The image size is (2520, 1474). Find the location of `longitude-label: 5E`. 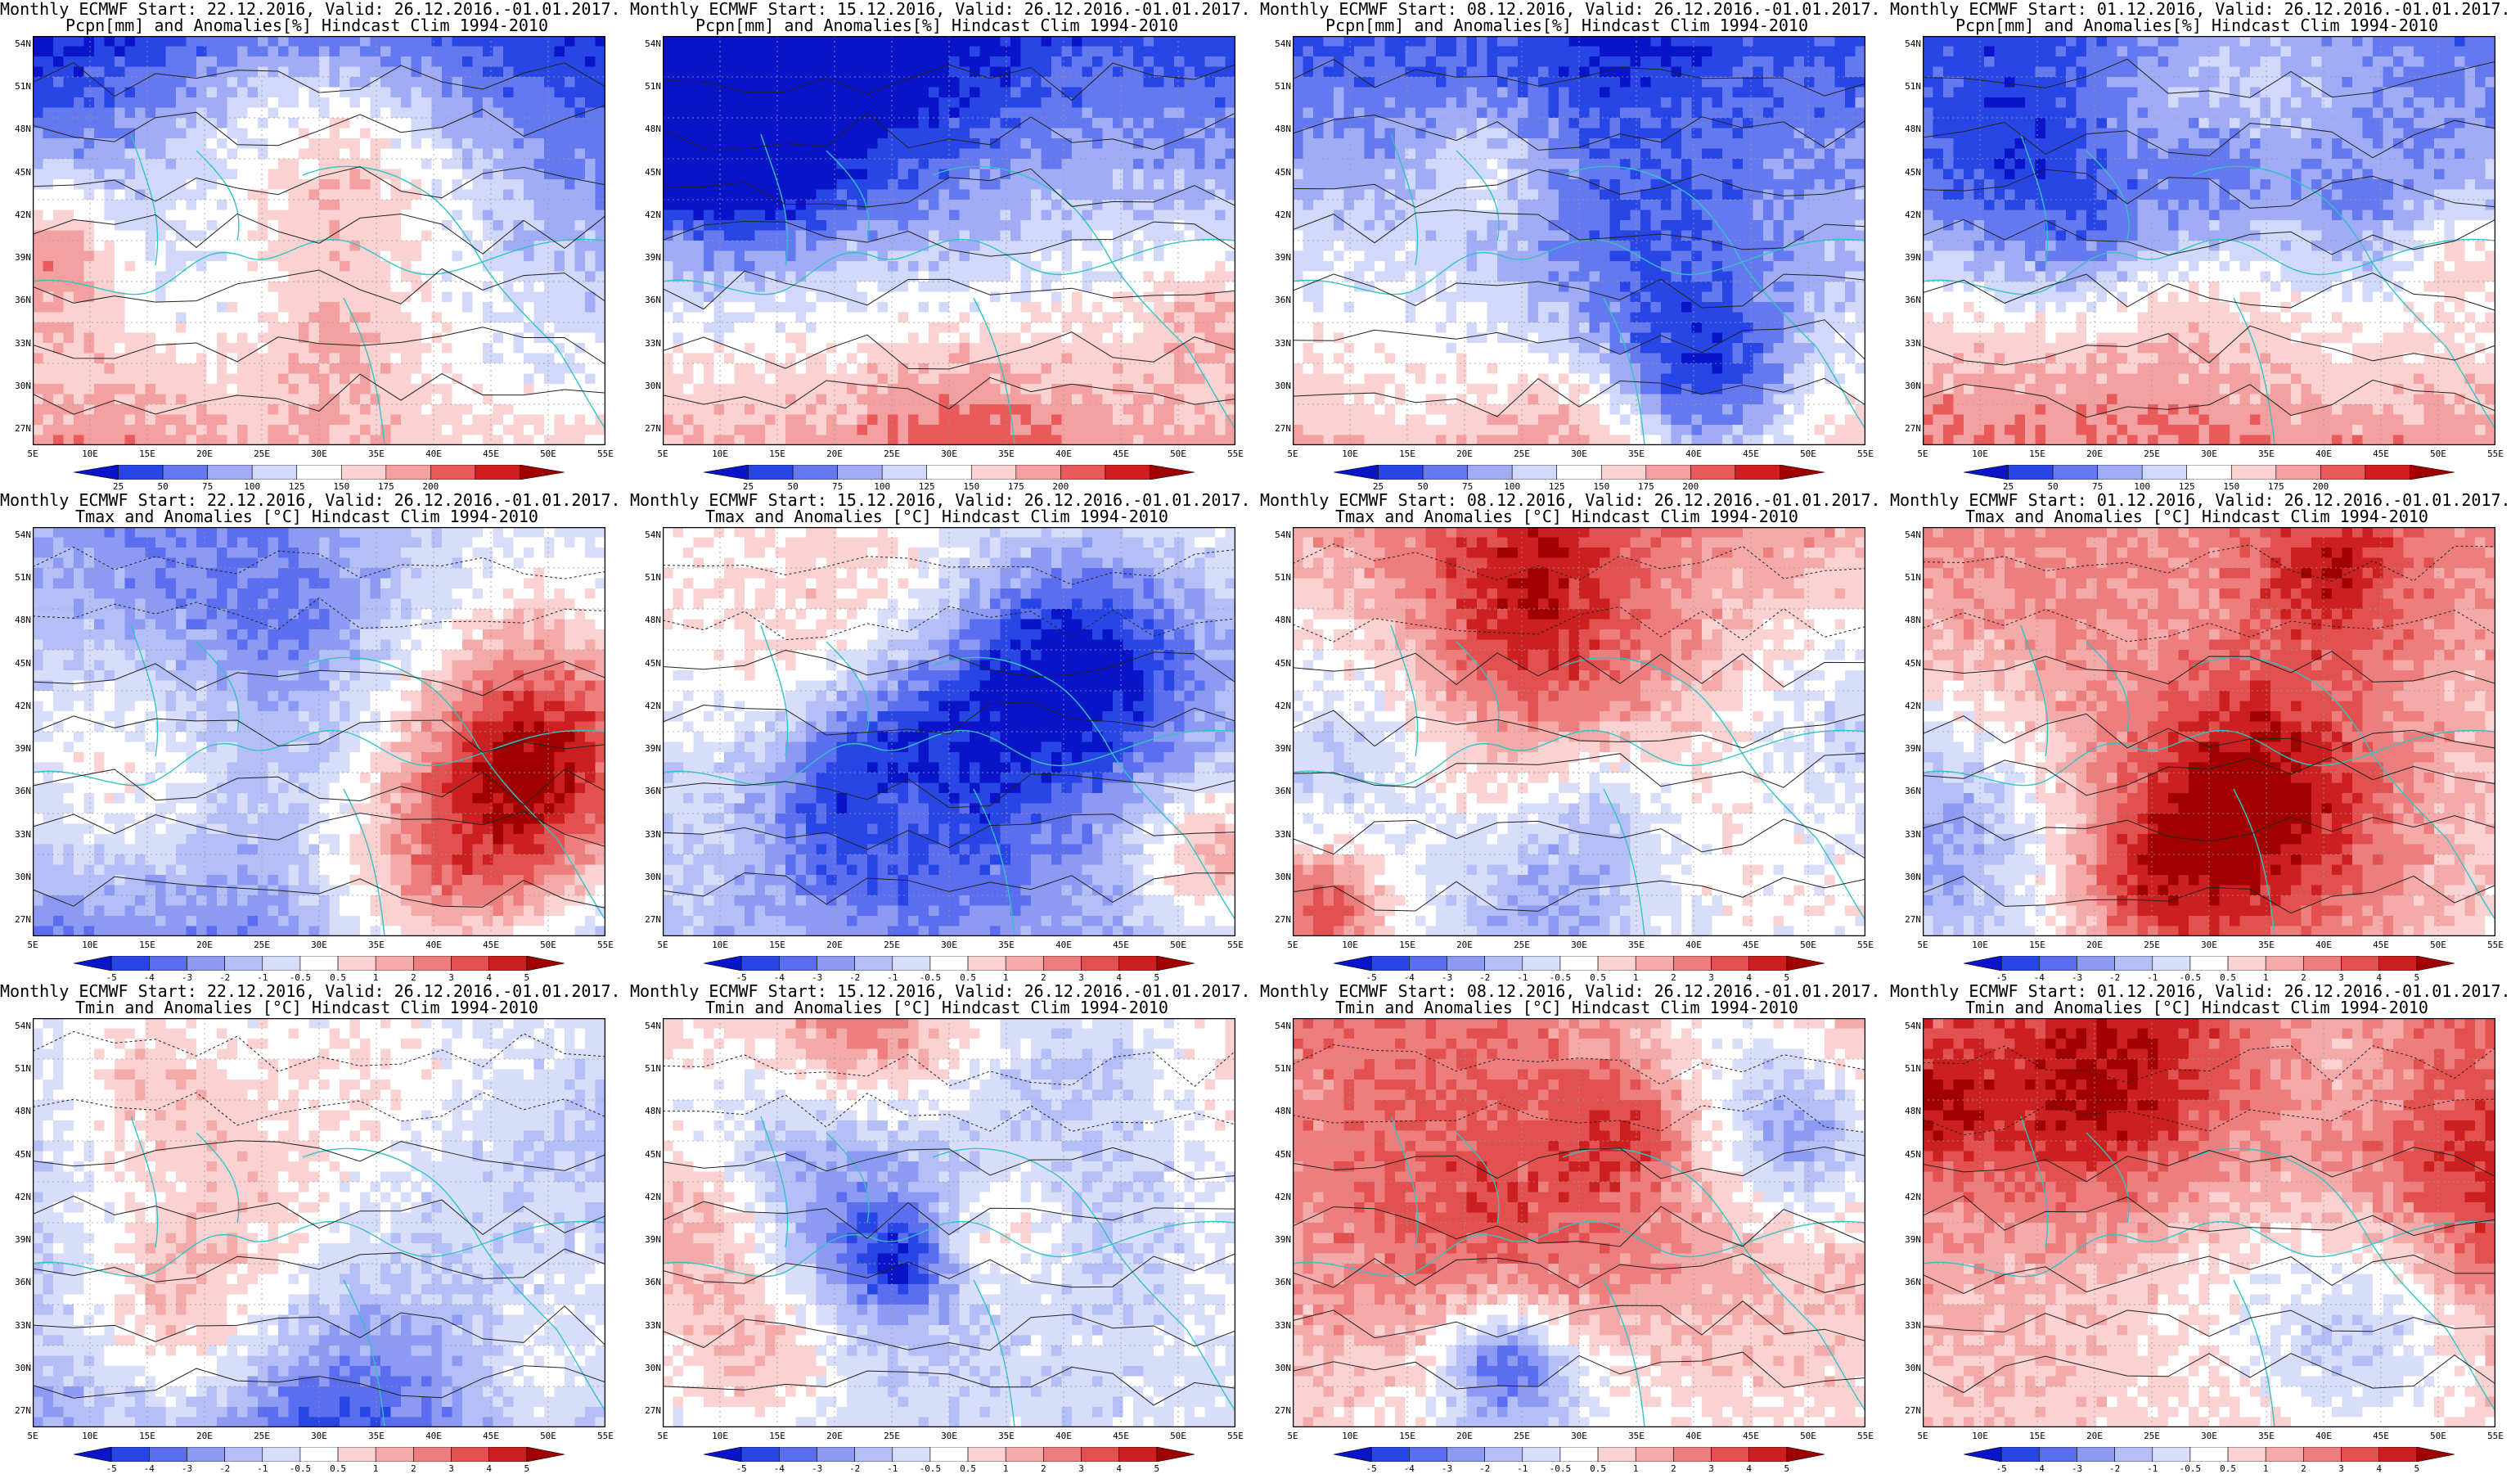

longitude-label: 5E is located at coordinates (1293, 945).